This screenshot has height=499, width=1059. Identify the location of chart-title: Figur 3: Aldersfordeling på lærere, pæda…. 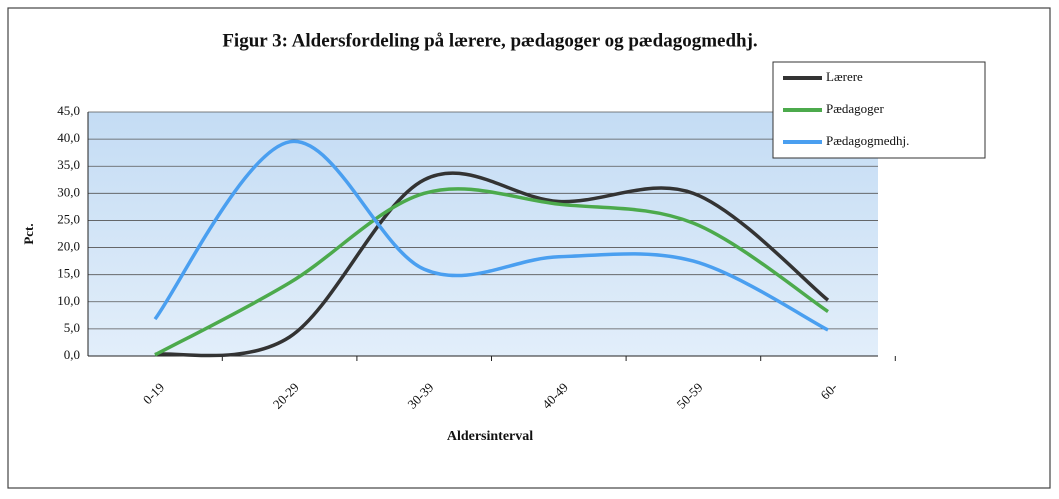
(489, 40).